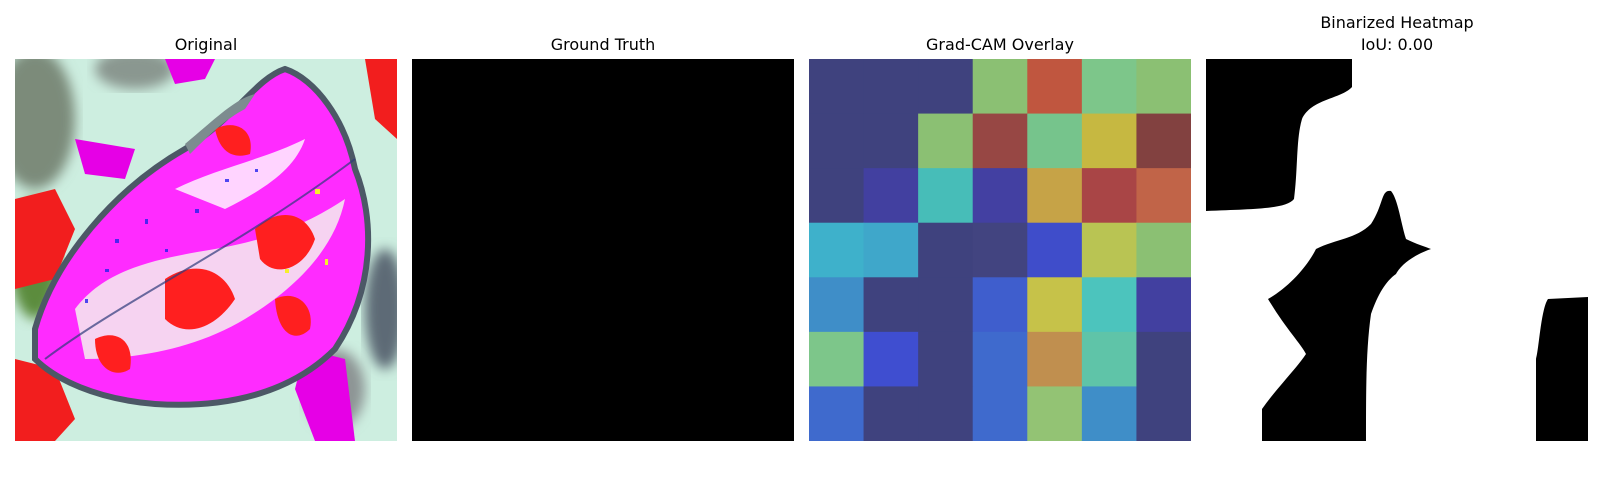 The height and width of the screenshot is (500, 1600). I want to click on iou-label: IoU: 0.00, so click(1397, 44).